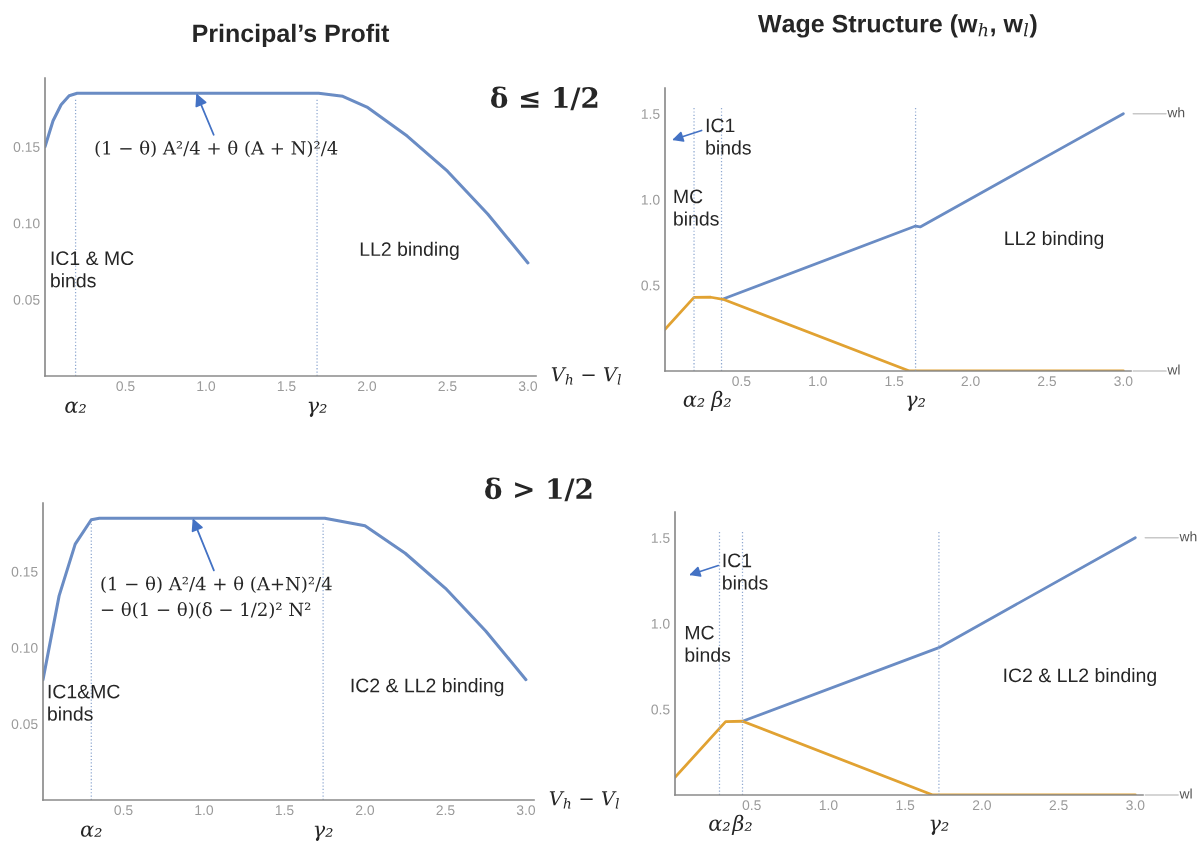 This screenshot has width=1200, height=843. I want to click on annotation: IC1&MC binds, so click(84, 702).